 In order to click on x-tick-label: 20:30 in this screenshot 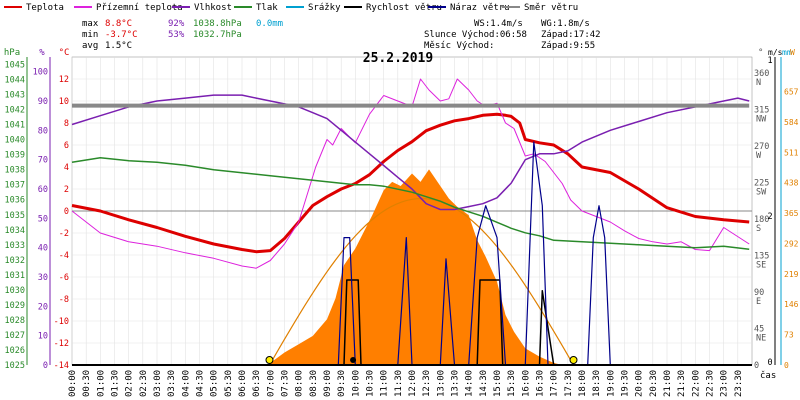, I will do `click(654, 383)`.